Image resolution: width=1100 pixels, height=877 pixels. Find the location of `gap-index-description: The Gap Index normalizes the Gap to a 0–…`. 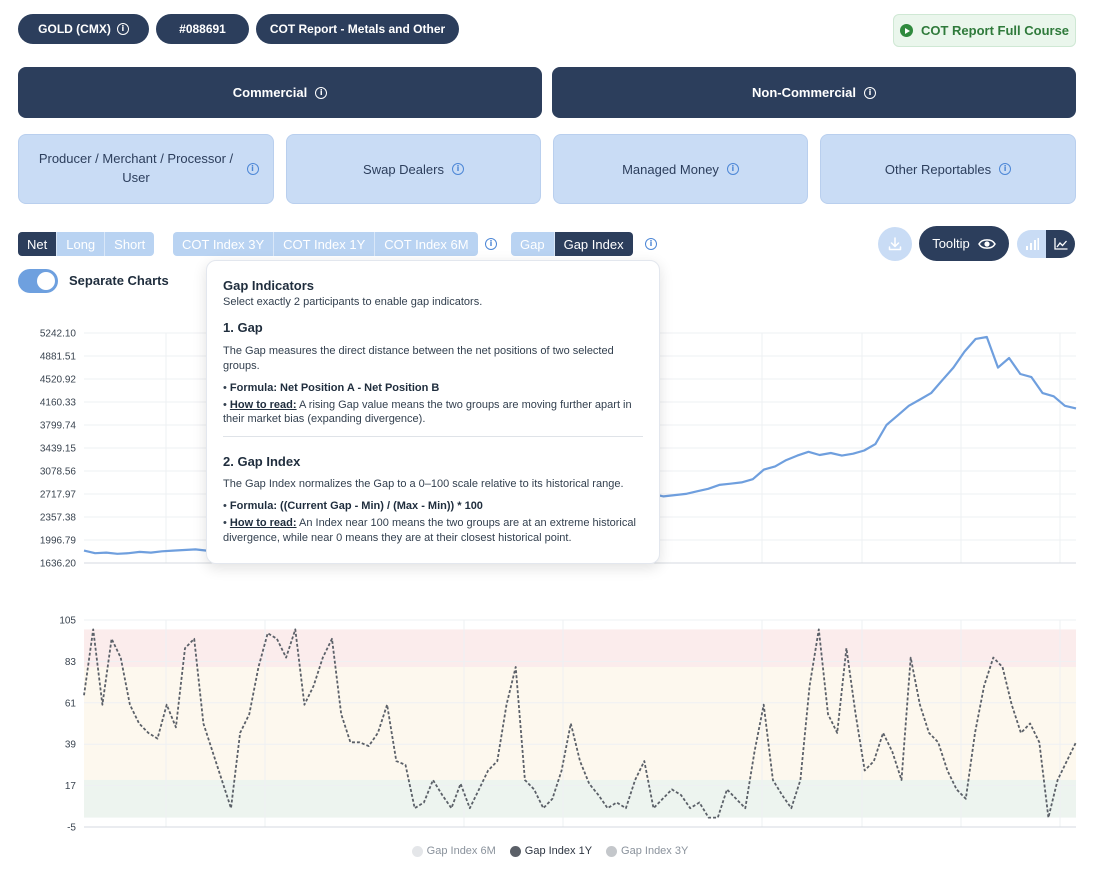

gap-index-description: The Gap Index normalizes the Gap to a 0–… is located at coordinates (423, 483).